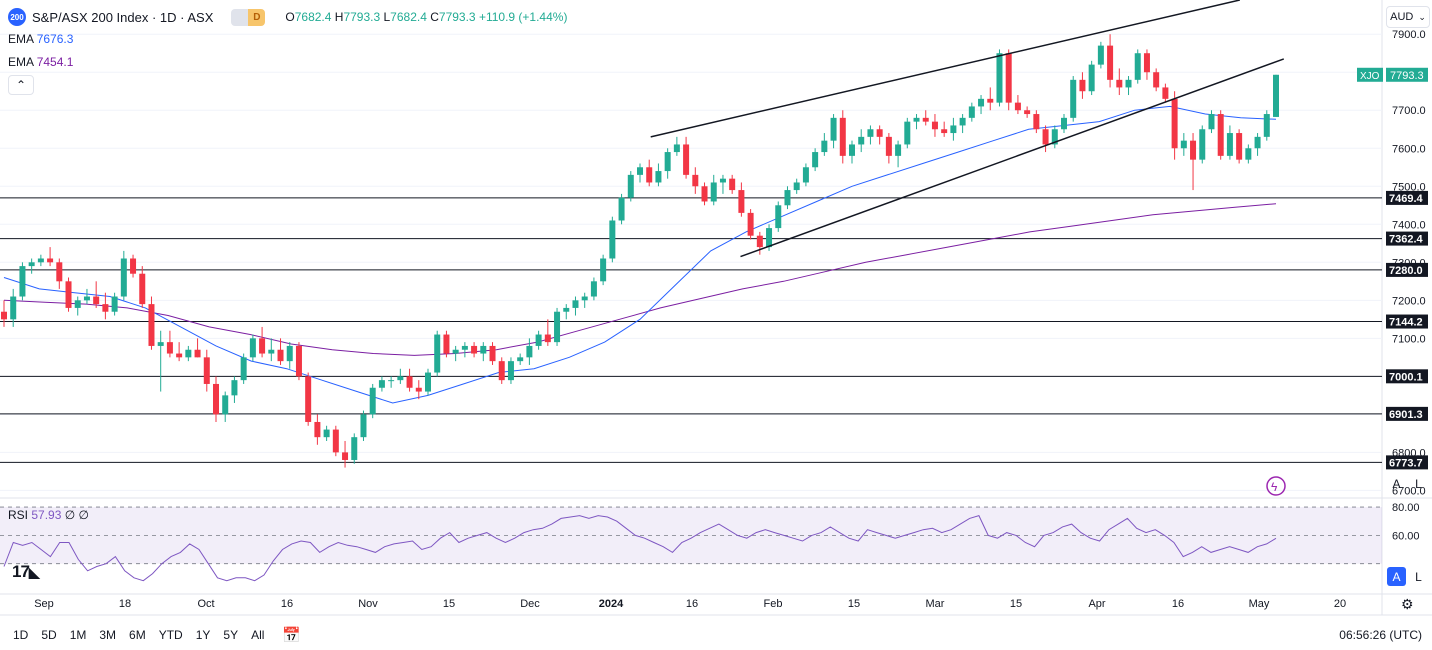 Image resolution: width=1432 pixels, height=650 pixels. I want to click on symbol-title: S&P/ASX 200 Index · 1D · ASX, so click(123, 17).